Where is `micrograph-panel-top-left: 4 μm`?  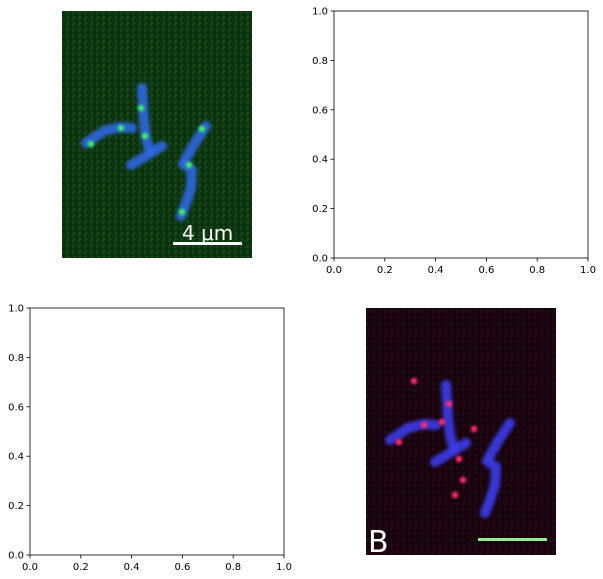
micrograph-panel-top-left: 4 μm is located at coordinates (157, 134).